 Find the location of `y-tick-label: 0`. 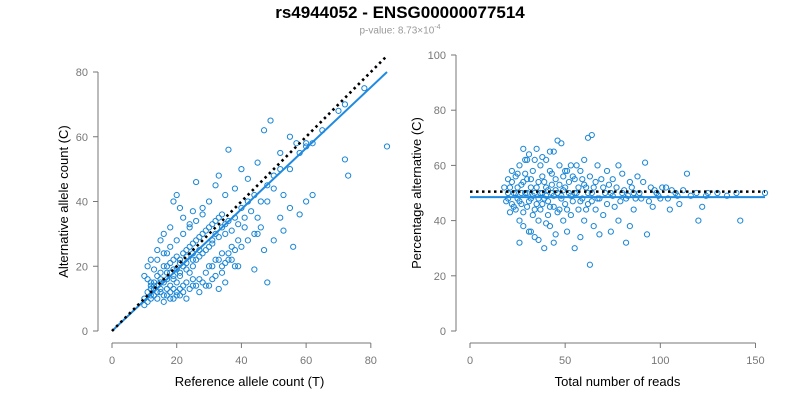

y-tick-label: 0 is located at coordinates (443, 332).